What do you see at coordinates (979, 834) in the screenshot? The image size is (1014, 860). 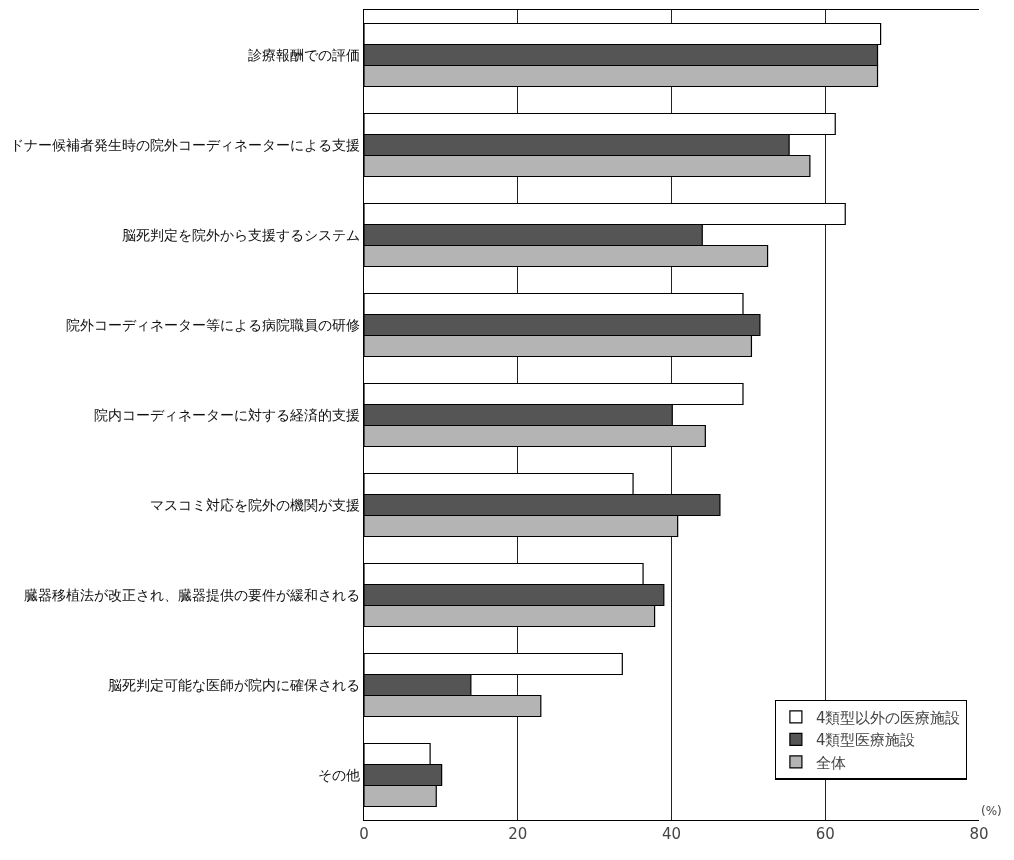 I see `x-tick-label: 80` at bounding box center [979, 834].